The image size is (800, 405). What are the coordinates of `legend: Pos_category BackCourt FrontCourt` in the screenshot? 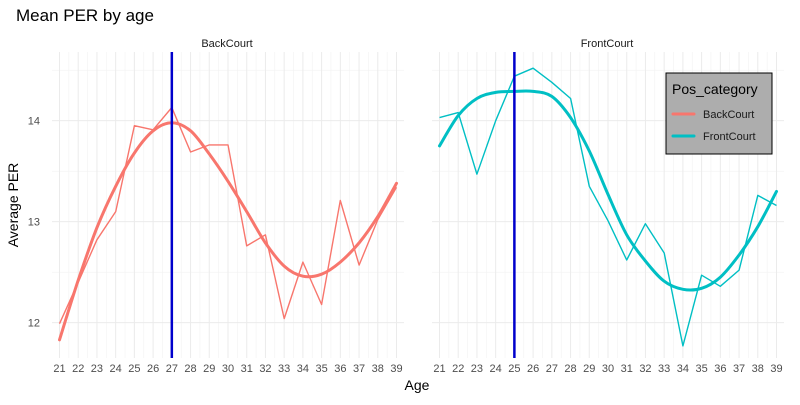 It's located at (719, 113).